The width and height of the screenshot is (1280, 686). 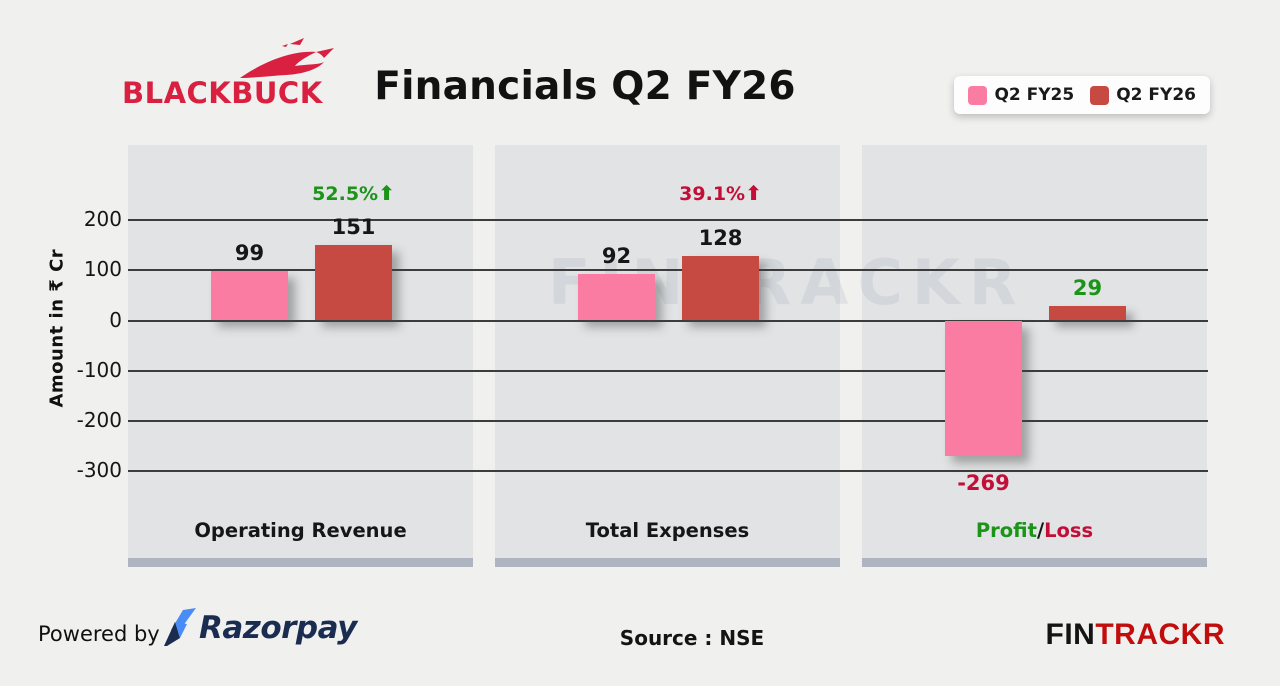 I want to click on blackbuck-logo-text: BLACKBUCK, so click(x=222, y=93).